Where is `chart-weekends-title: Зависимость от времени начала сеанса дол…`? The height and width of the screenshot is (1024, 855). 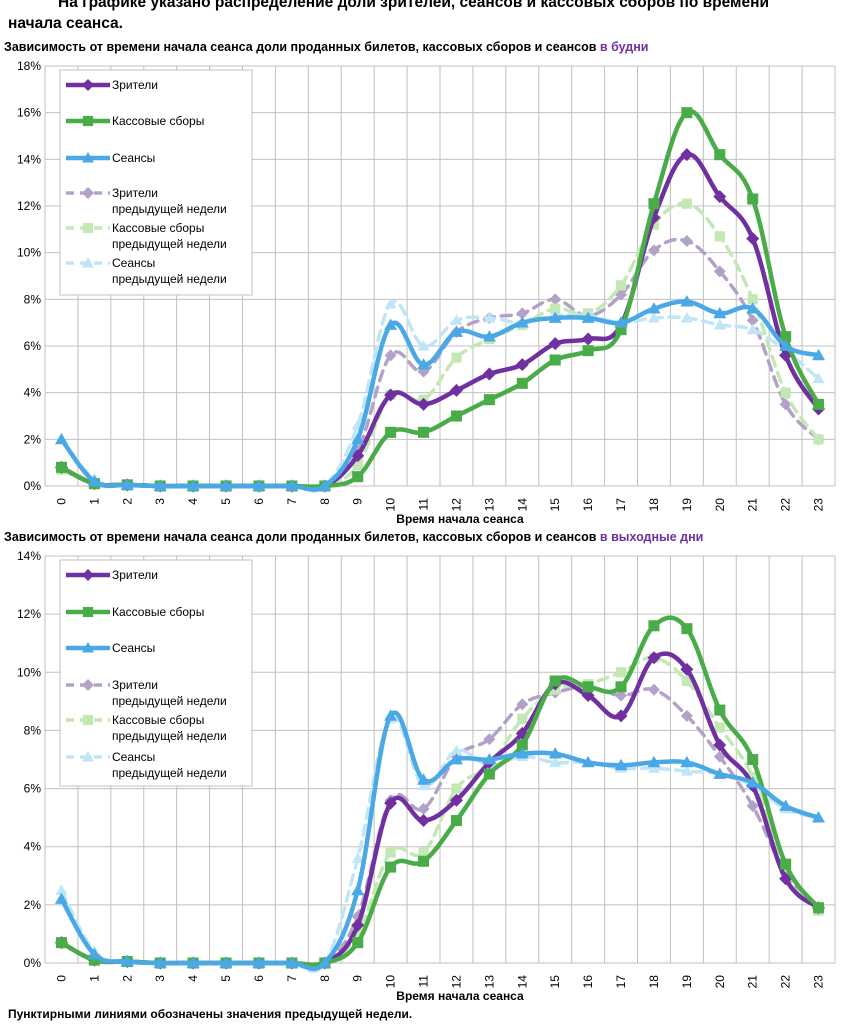 chart-weekends-title: Зависимость от времени начала сеанса дол… is located at coordinates (353, 537).